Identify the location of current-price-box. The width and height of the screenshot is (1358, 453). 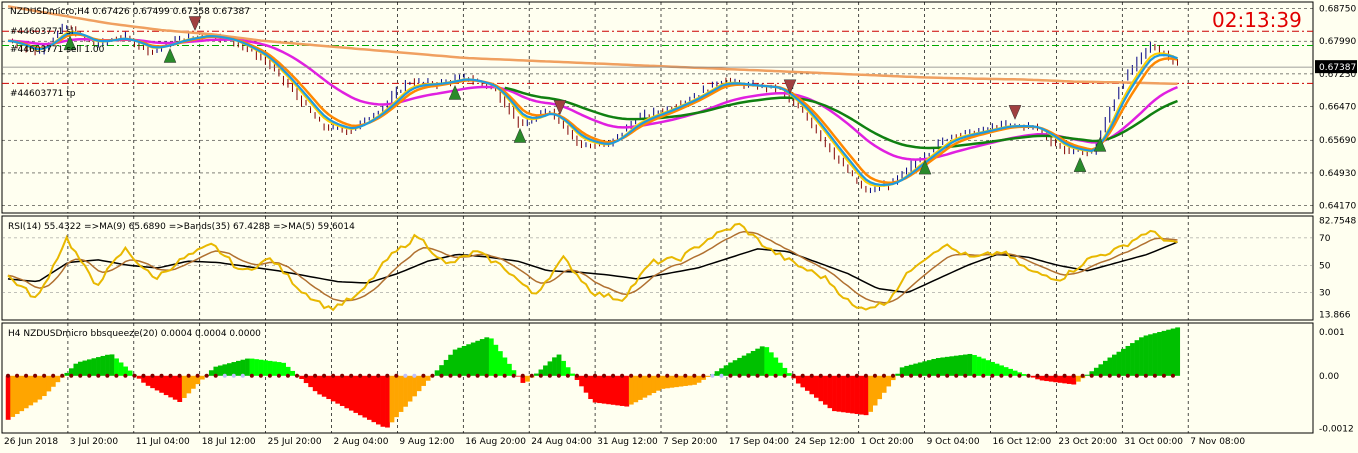
(1336, 67).